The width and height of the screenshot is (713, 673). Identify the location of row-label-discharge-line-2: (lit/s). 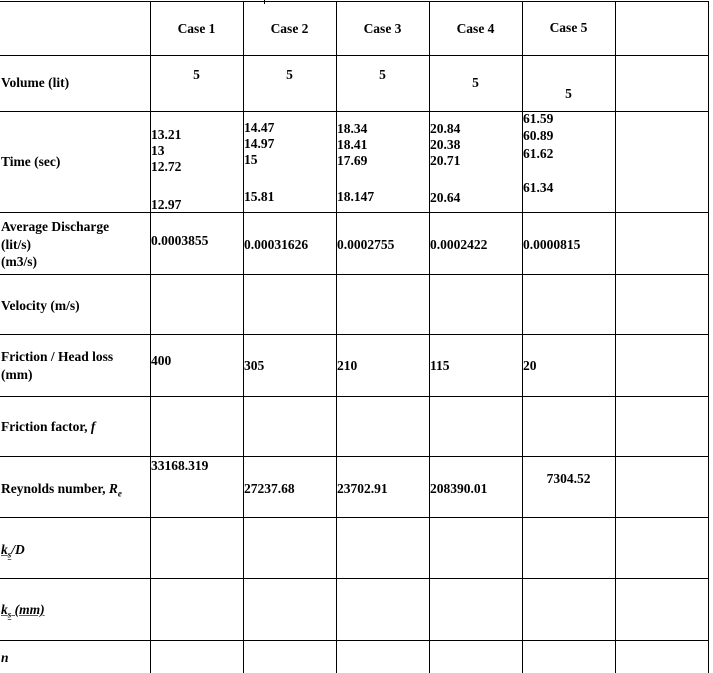
(16, 244).